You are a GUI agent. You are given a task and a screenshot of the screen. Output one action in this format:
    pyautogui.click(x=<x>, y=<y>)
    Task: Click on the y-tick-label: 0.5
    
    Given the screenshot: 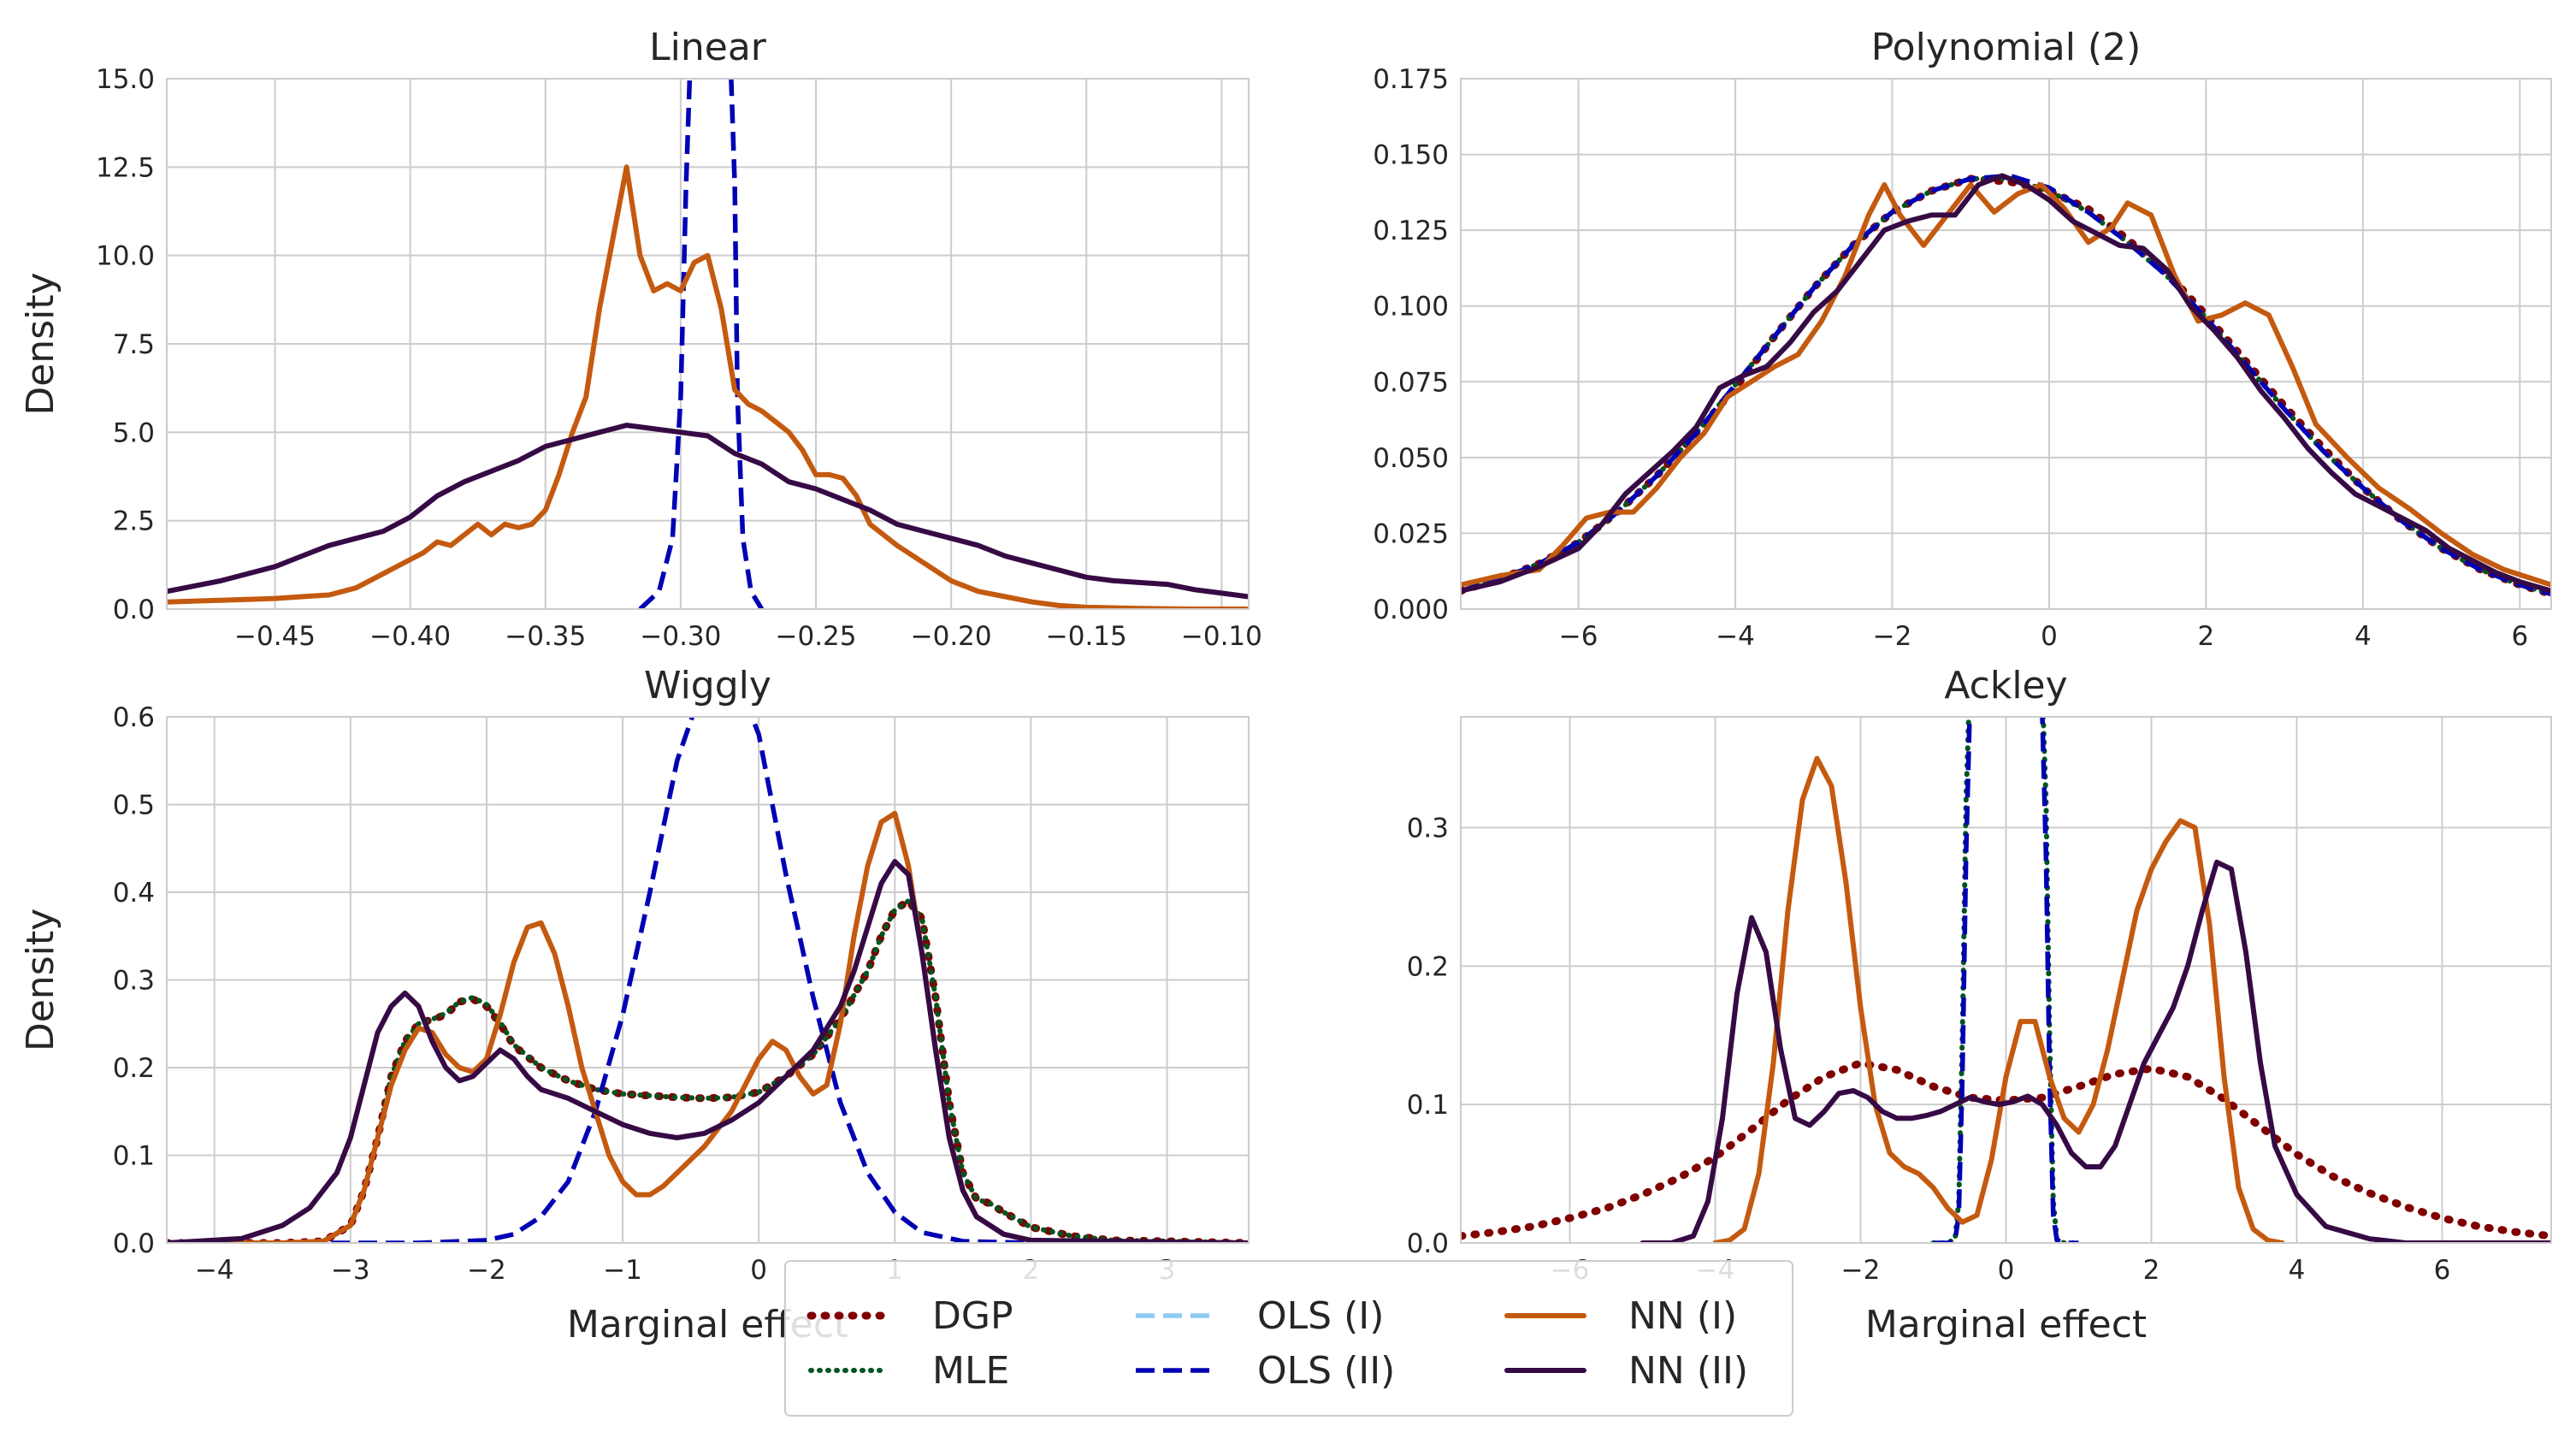 What is the action you would take?
    pyautogui.click(x=134, y=805)
    